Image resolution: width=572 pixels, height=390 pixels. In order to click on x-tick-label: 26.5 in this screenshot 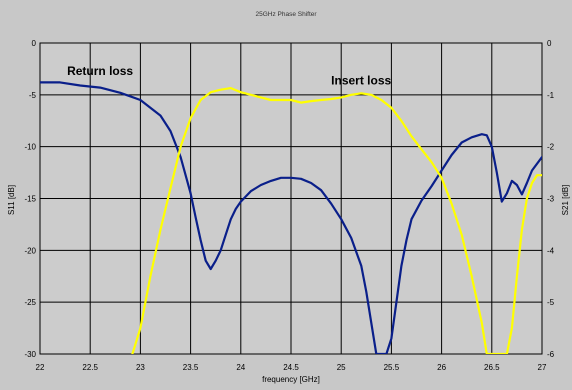, I will do `click(492, 367)`.